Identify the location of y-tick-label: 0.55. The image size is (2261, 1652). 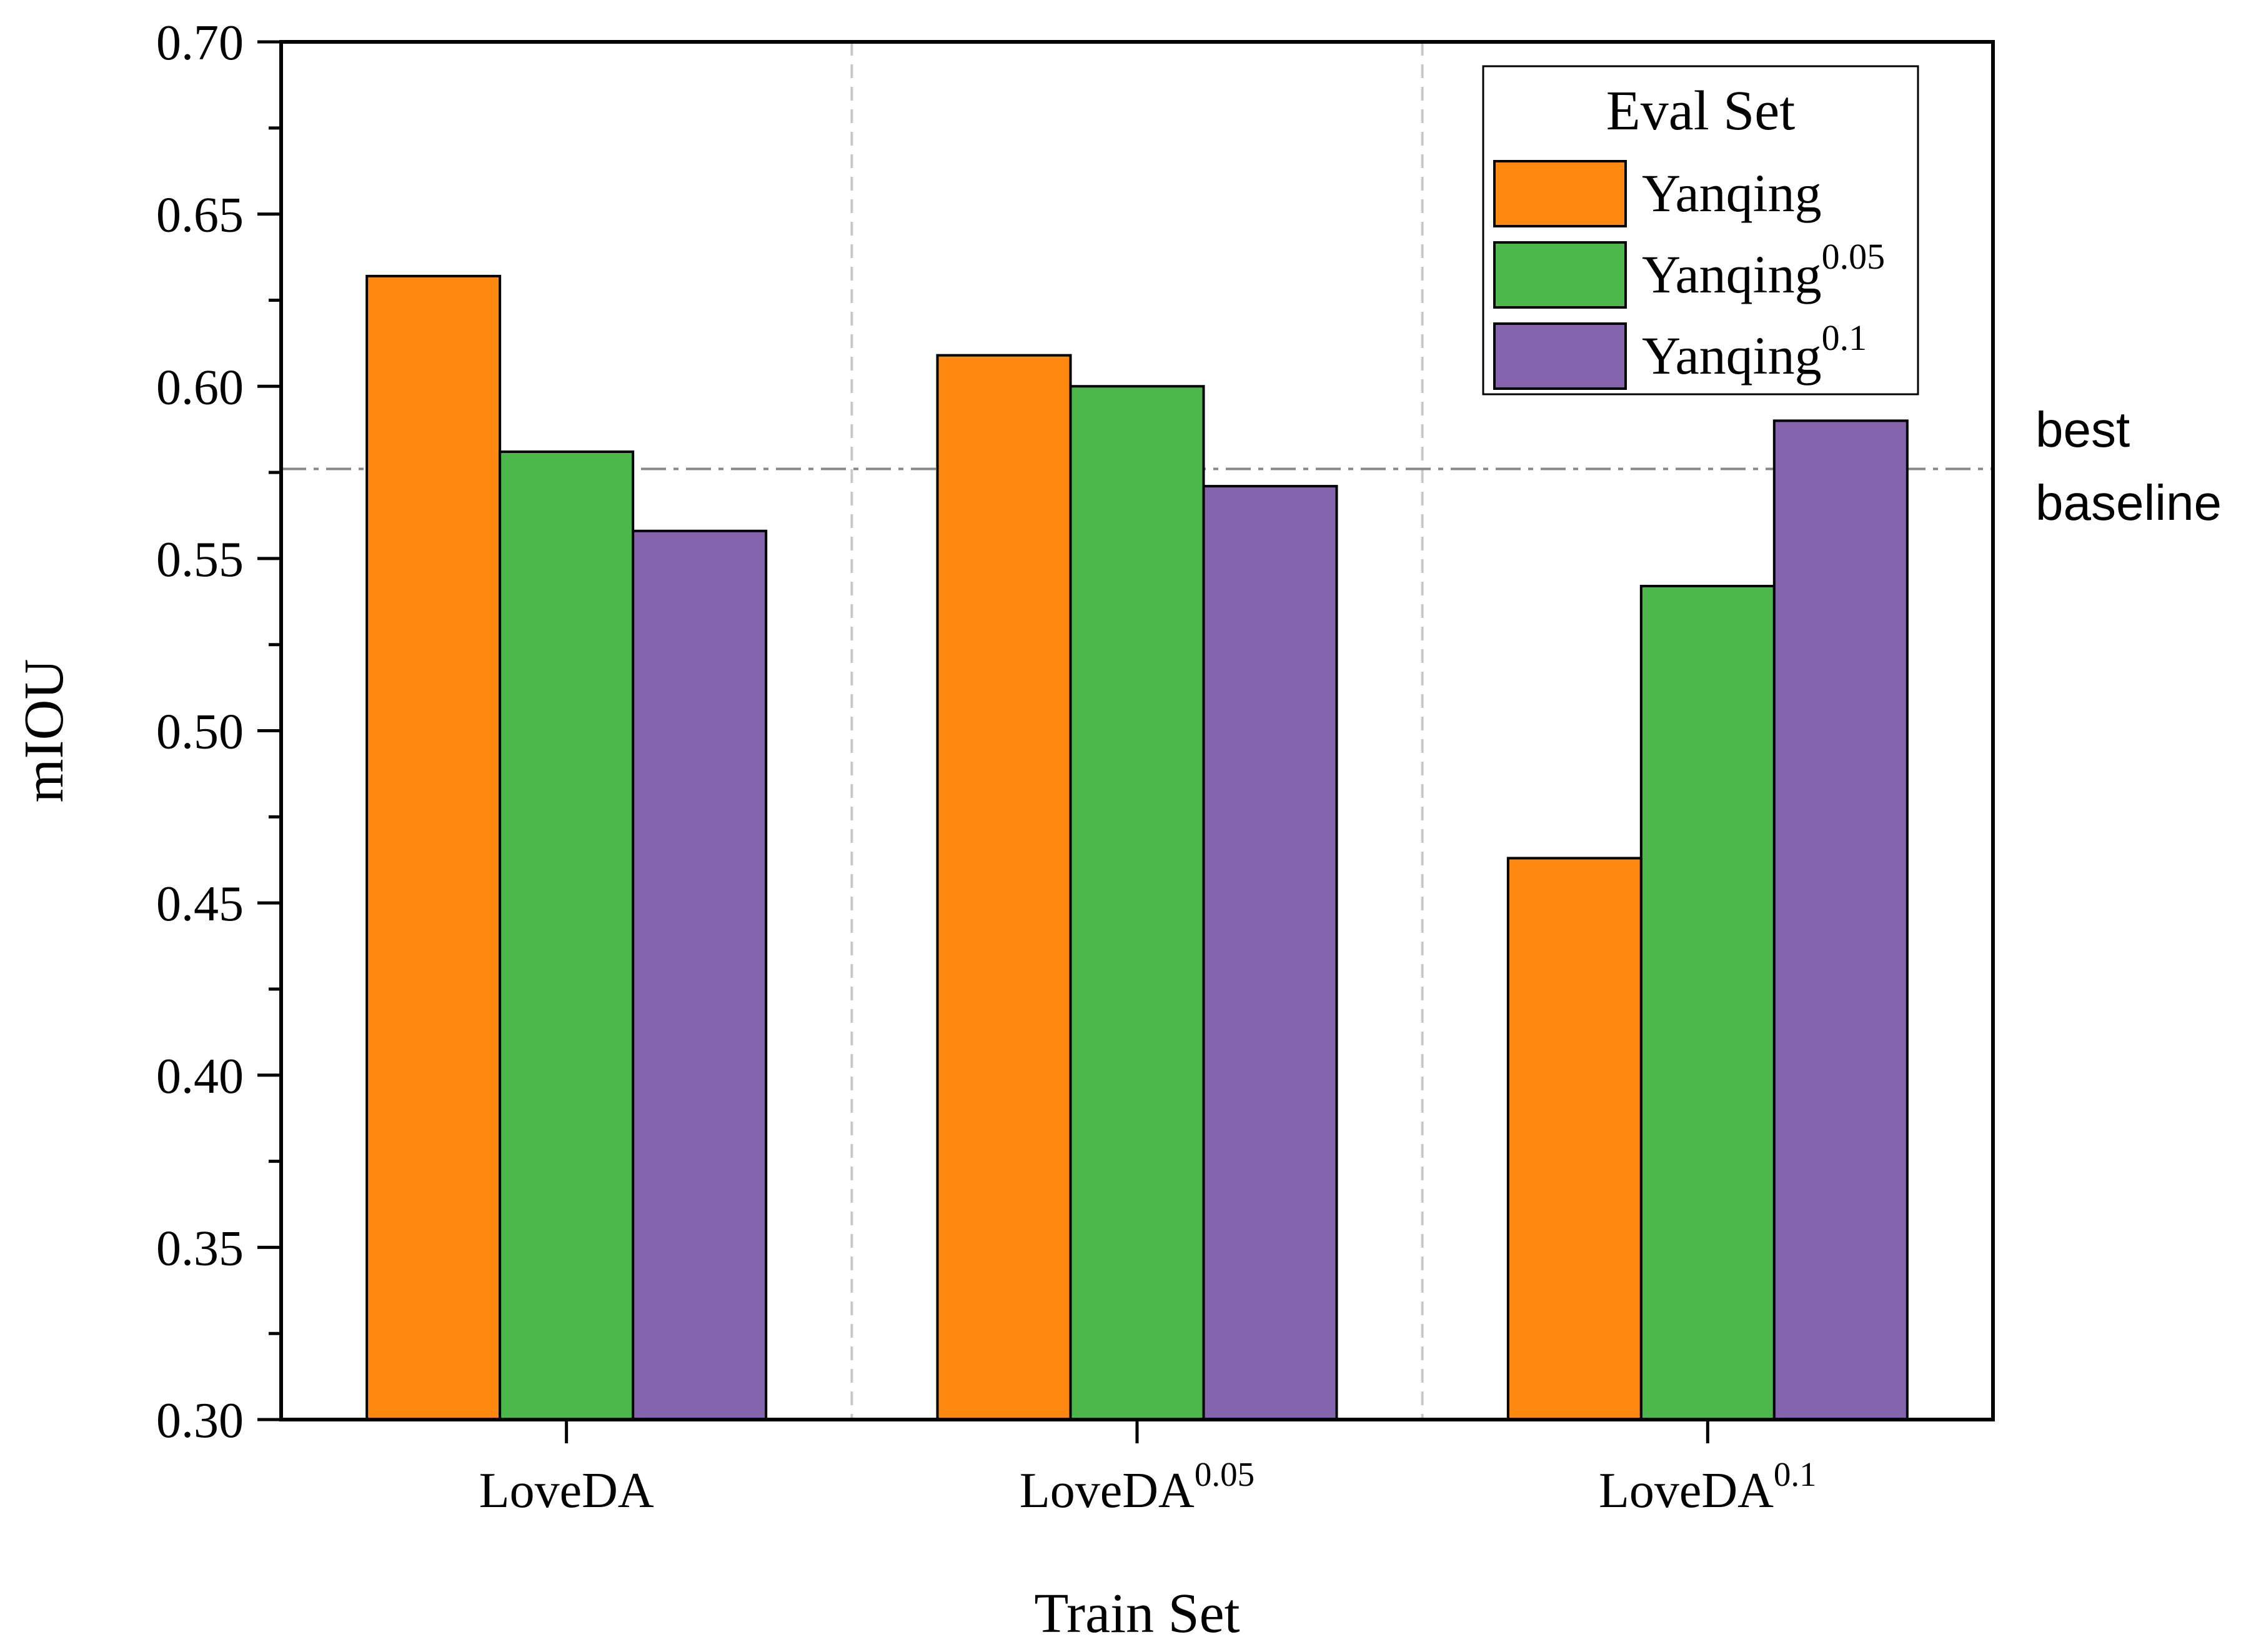
(200, 559).